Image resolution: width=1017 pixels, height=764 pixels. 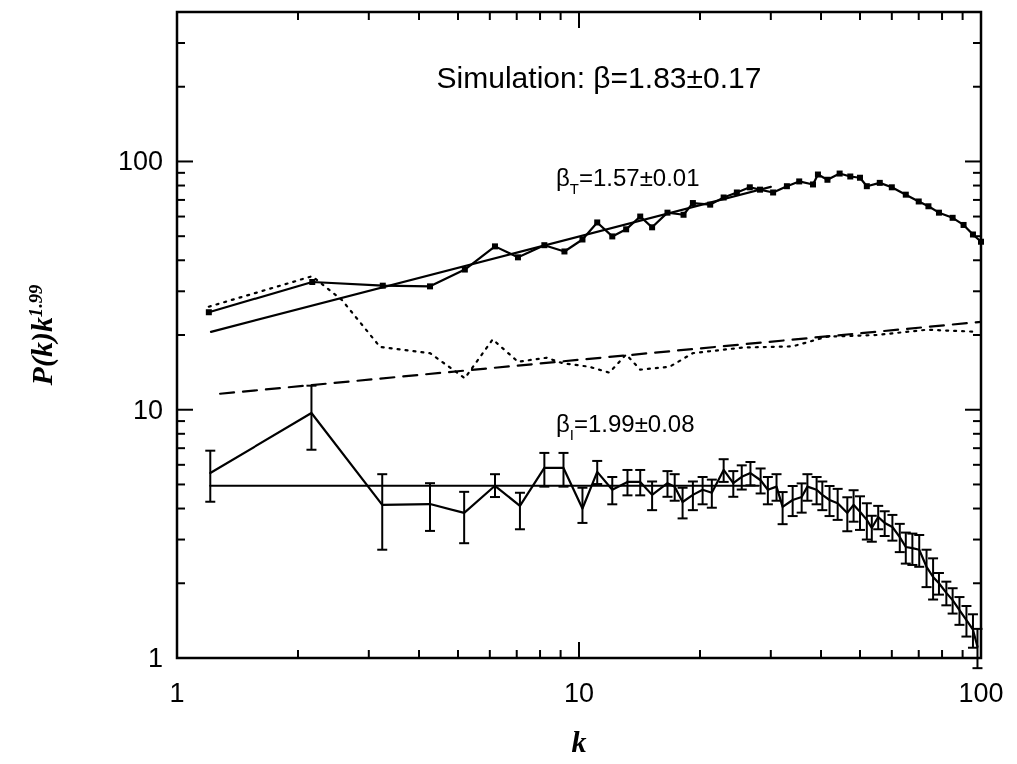 What do you see at coordinates (177, 693) in the screenshot?
I see `x-tick-label: 1` at bounding box center [177, 693].